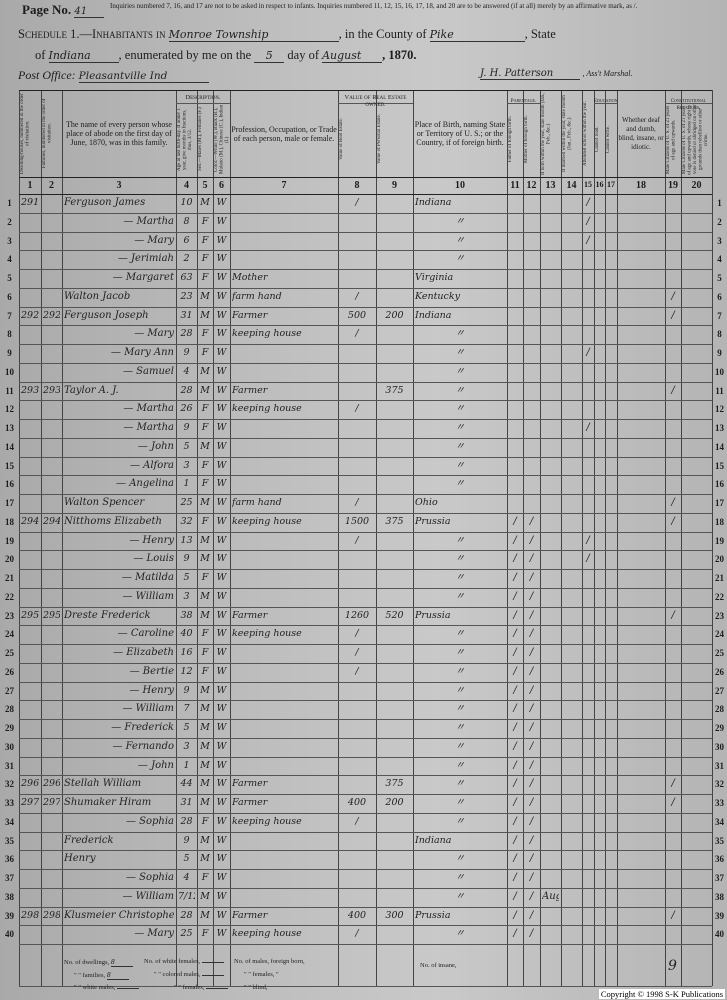 The image size is (727, 1000). What do you see at coordinates (719, 821) in the screenshot?
I see `line-number-right: 34` at bounding box center [719, 821].